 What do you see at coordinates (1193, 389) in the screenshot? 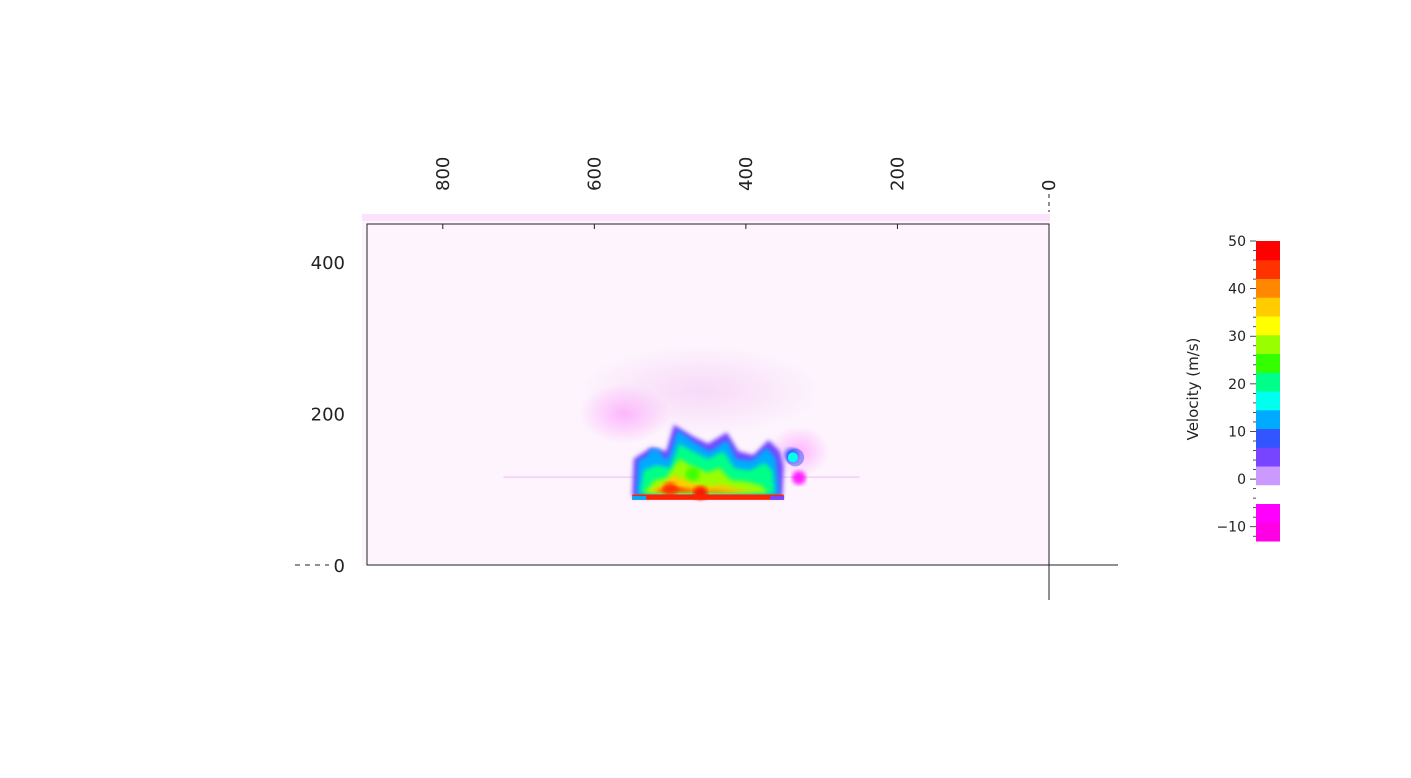
I see `colorbar-label: Velocity (m/s)` at bounding box center [1193, 389].